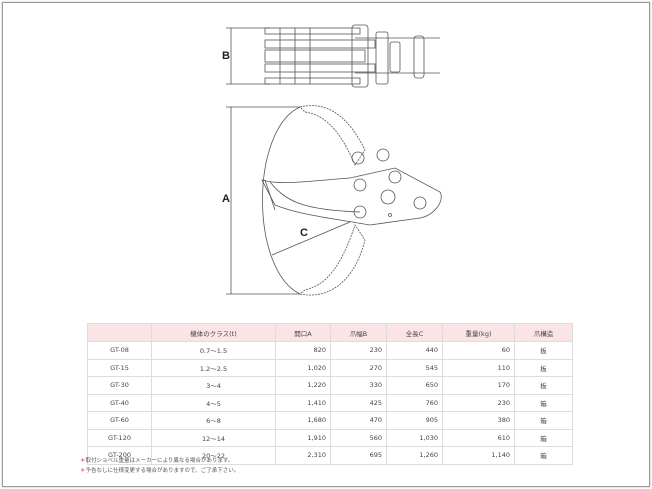  I want to click on table-cell: GT-120, so click(119, 437).